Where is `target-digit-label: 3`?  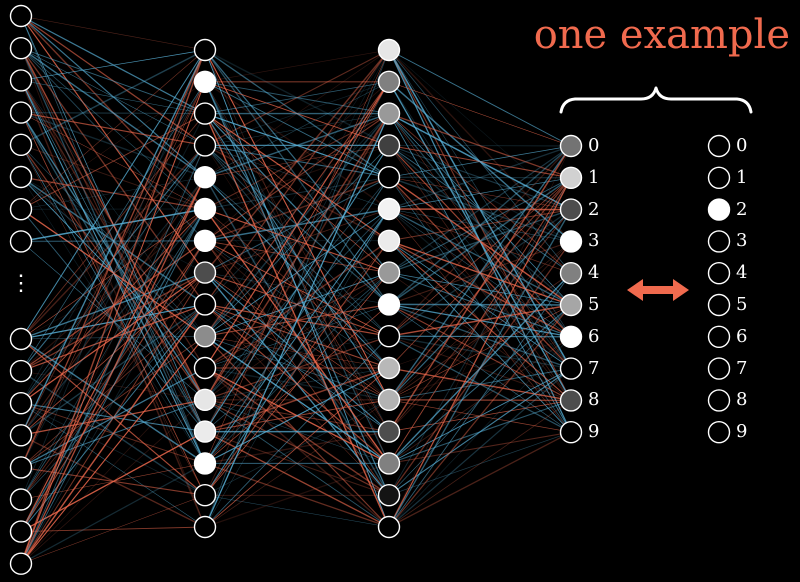 target-digit-label: 3 is located at coordinates (742, 241).